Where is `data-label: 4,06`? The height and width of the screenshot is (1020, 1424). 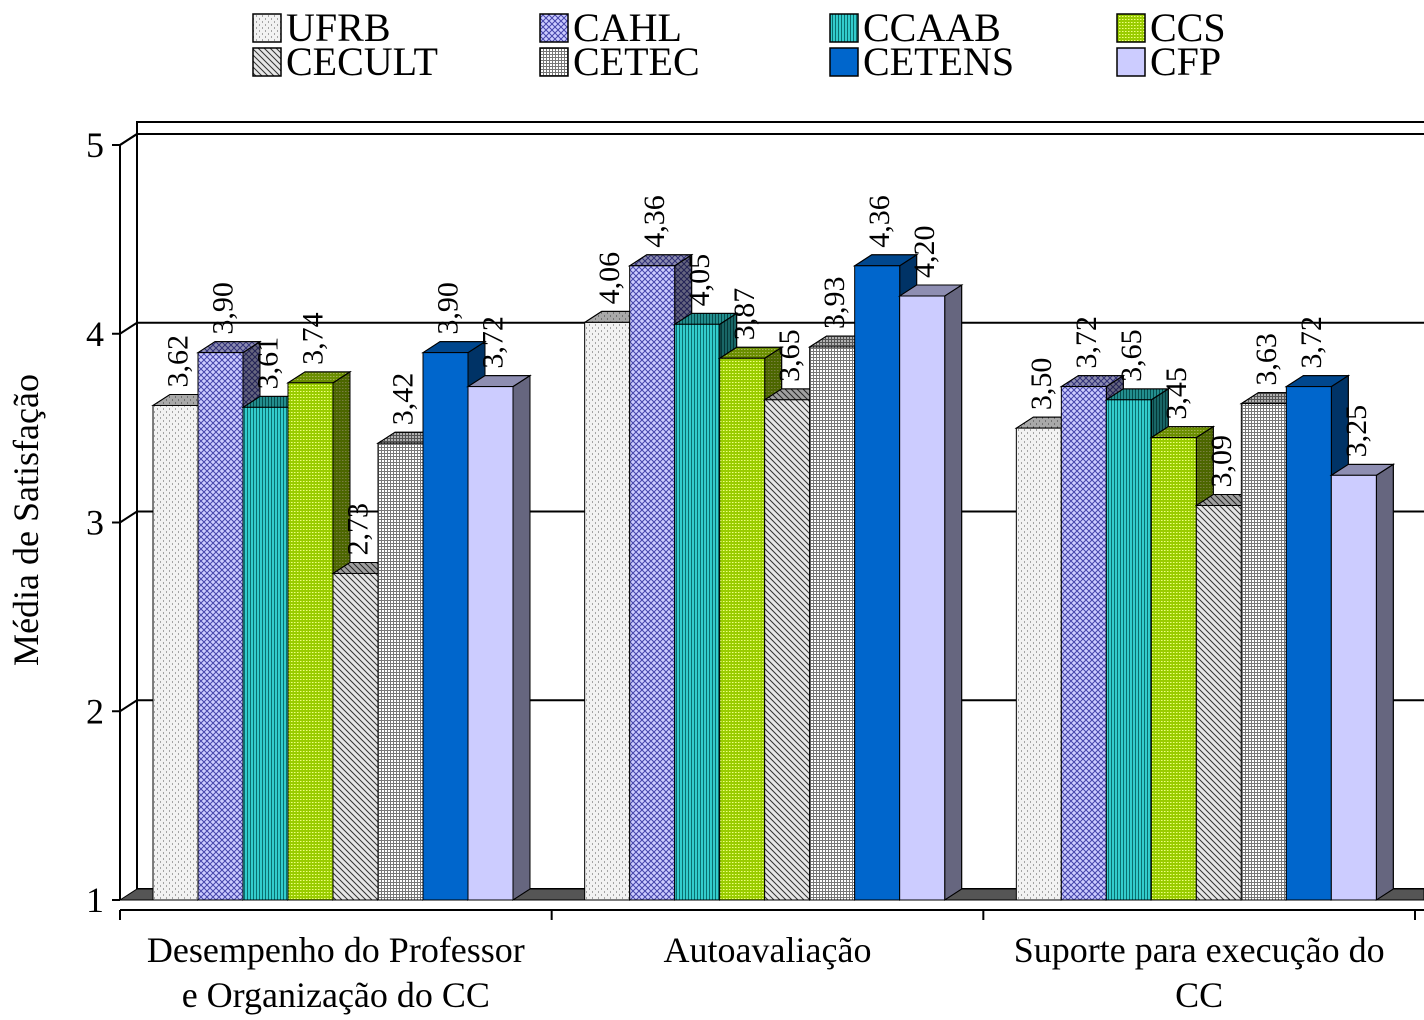 data-label: 4,06 is located at coordinates (609, 278).